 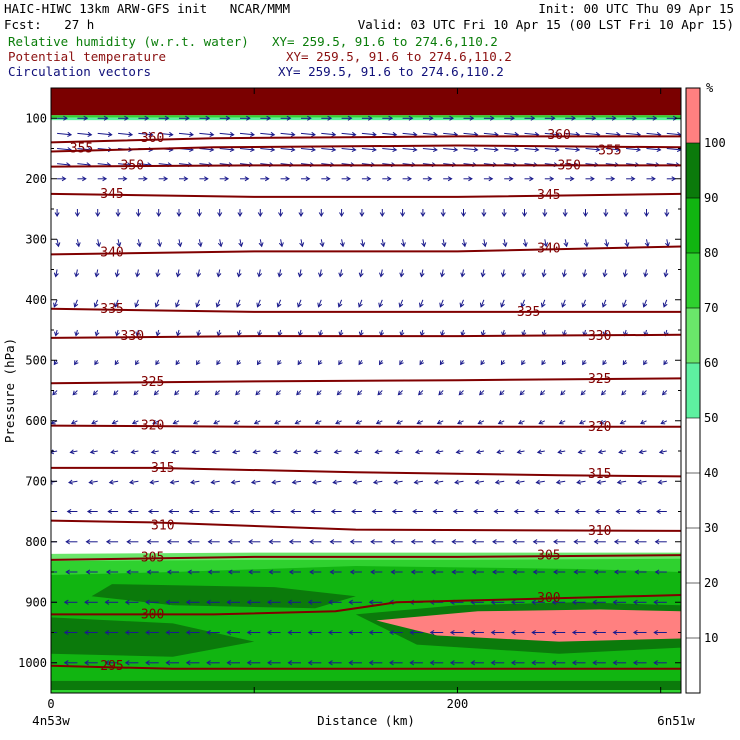 I want to click on theta-contour-label: 340, so click(x=111, y=253).